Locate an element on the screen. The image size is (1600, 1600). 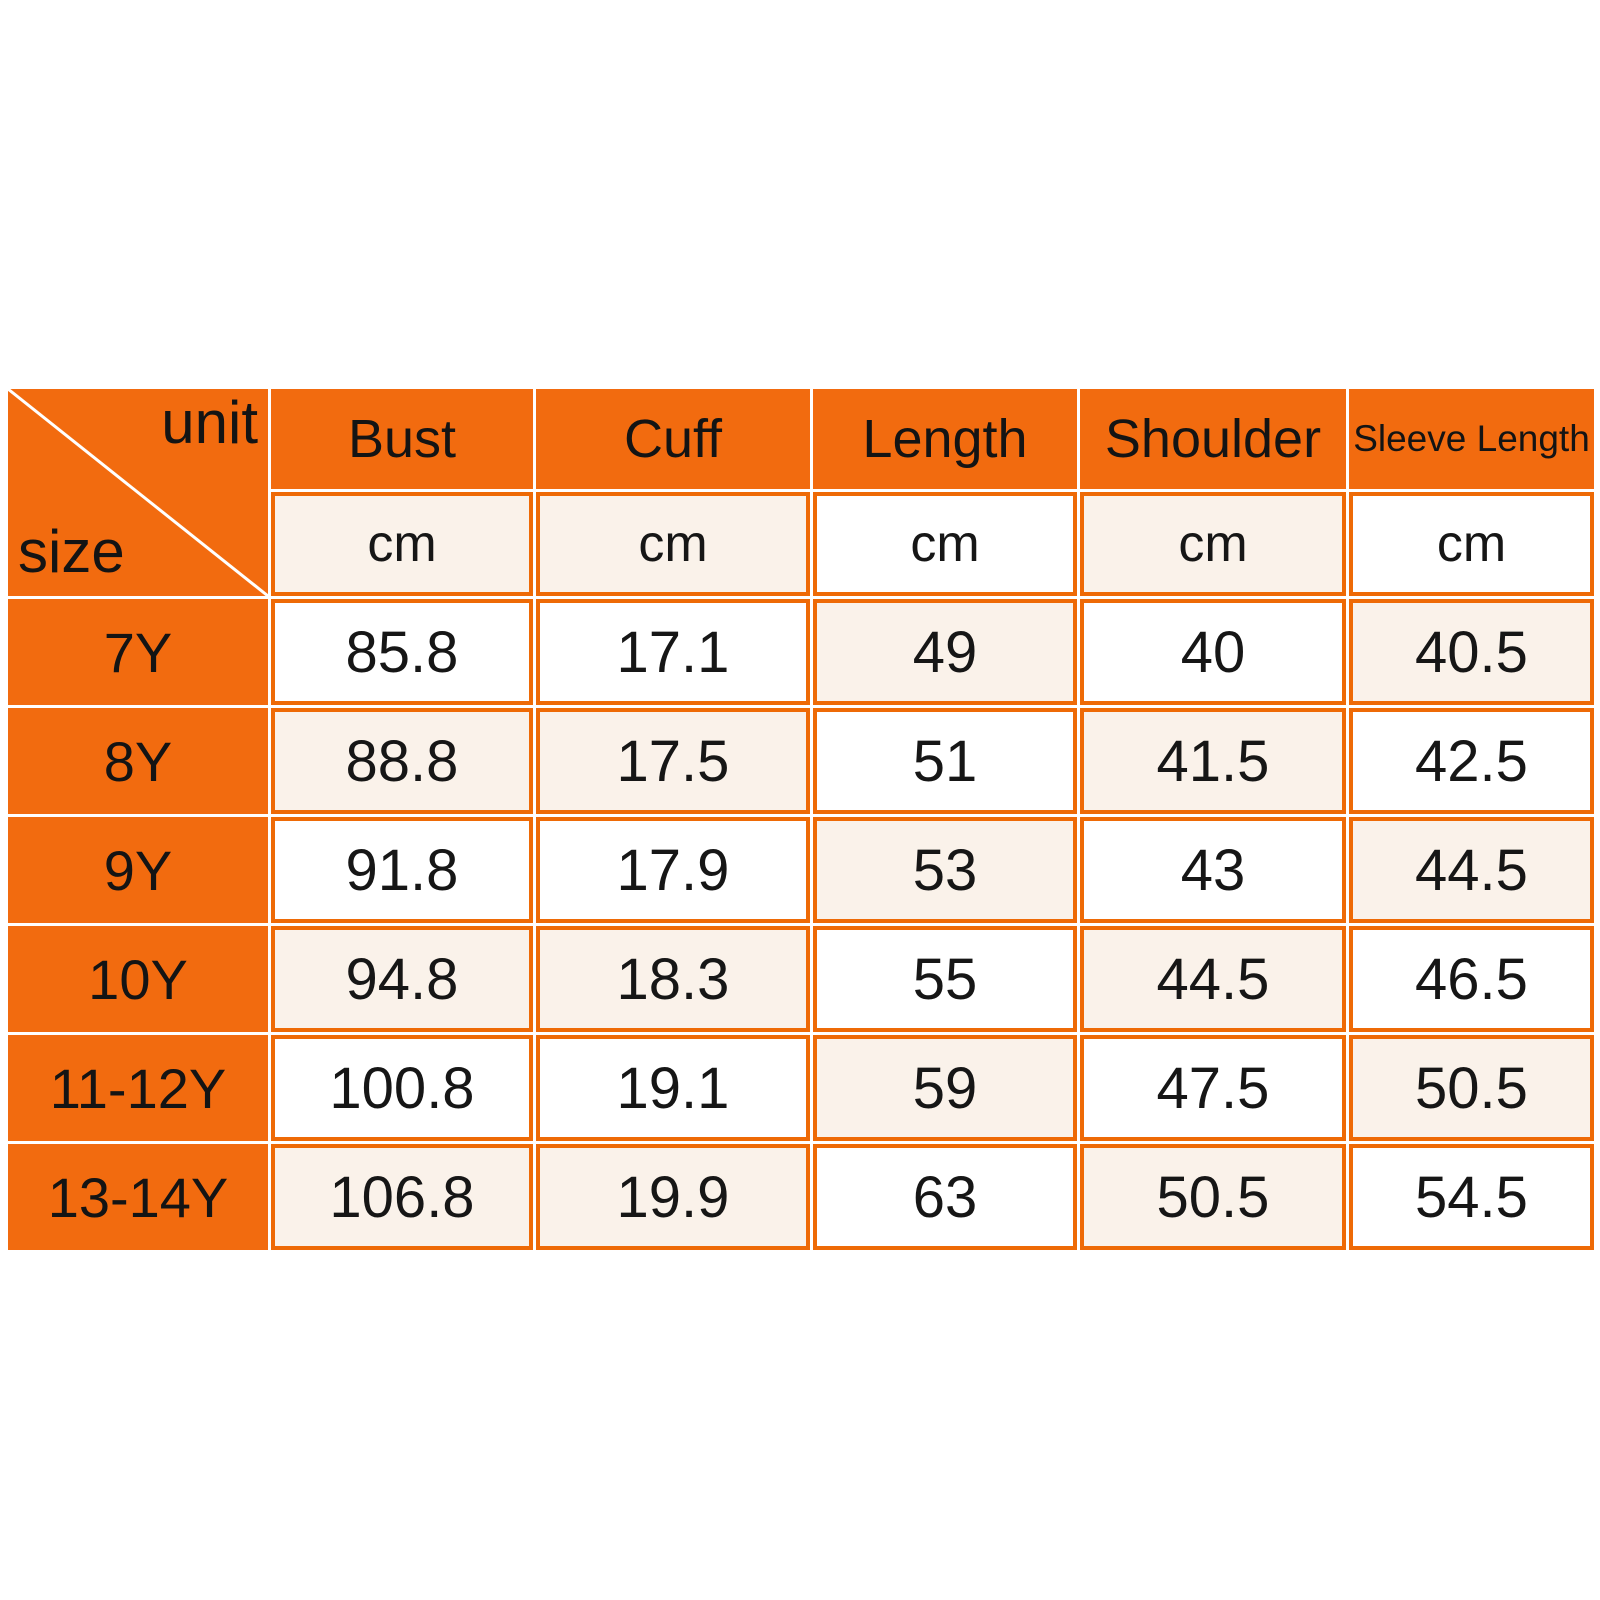
size-label: 10Y is located at coordinates (138, 979).